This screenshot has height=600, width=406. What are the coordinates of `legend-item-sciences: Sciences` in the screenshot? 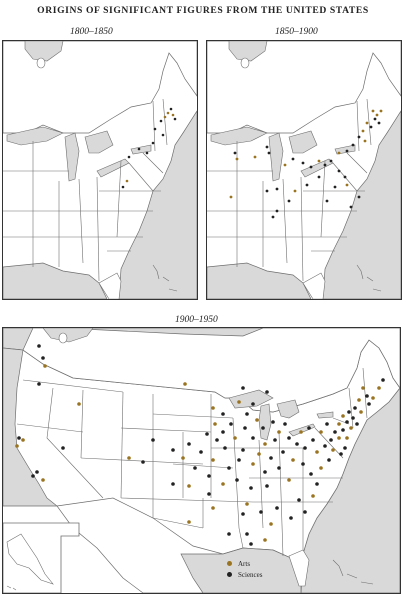 It's located at (245, 574).